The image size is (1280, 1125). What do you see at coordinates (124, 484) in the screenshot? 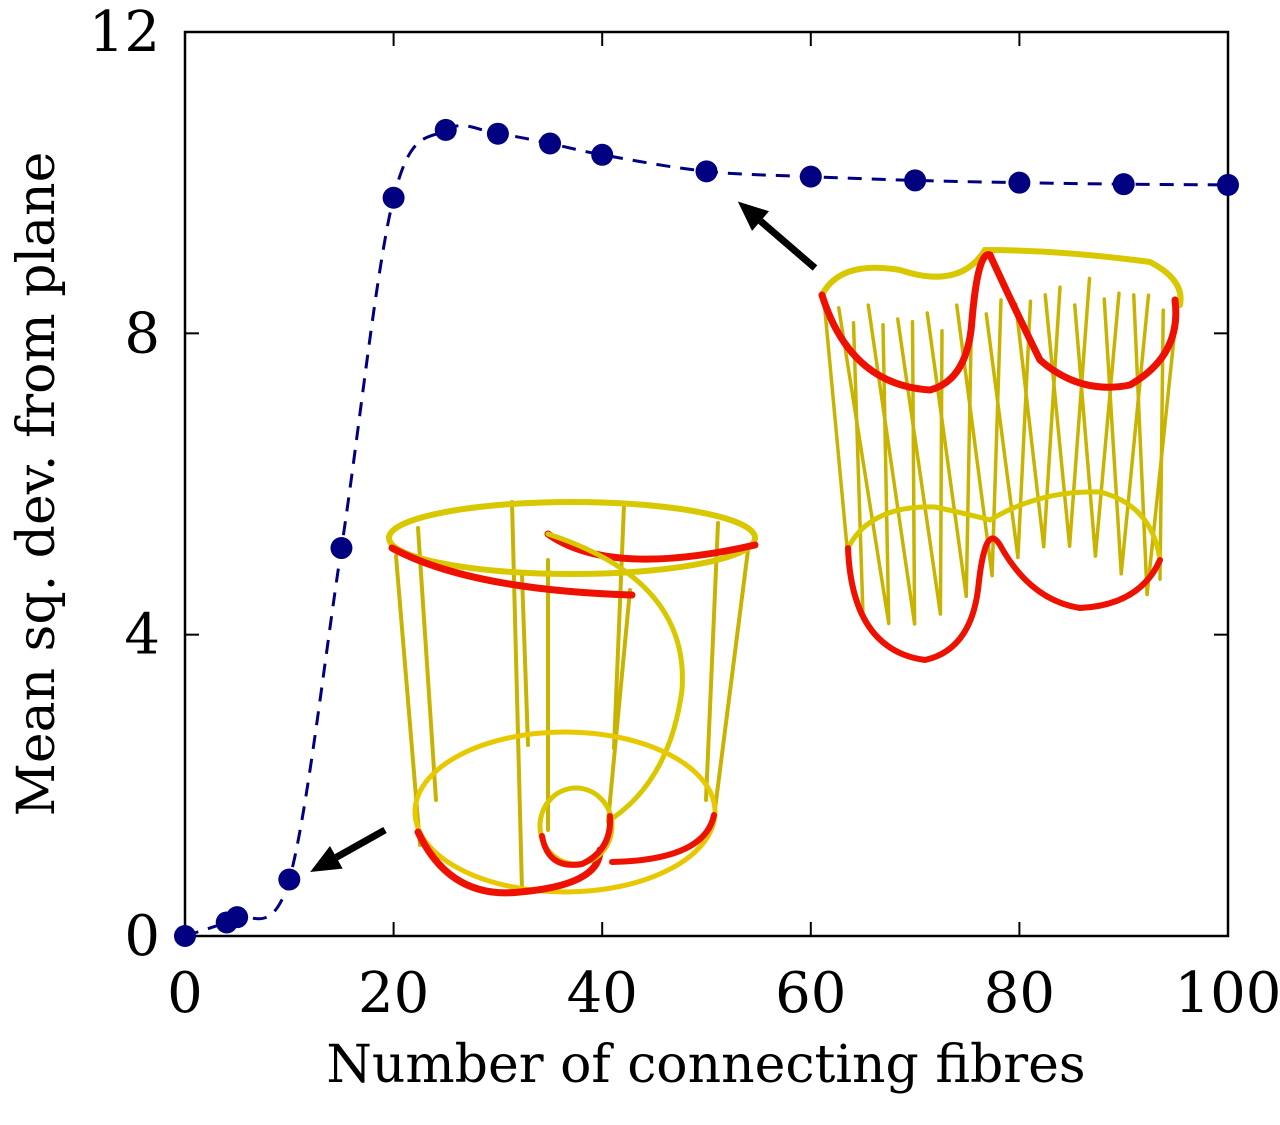
I see `y-tick-labels: 0 4 8 12` at bounding box center [124, 484].